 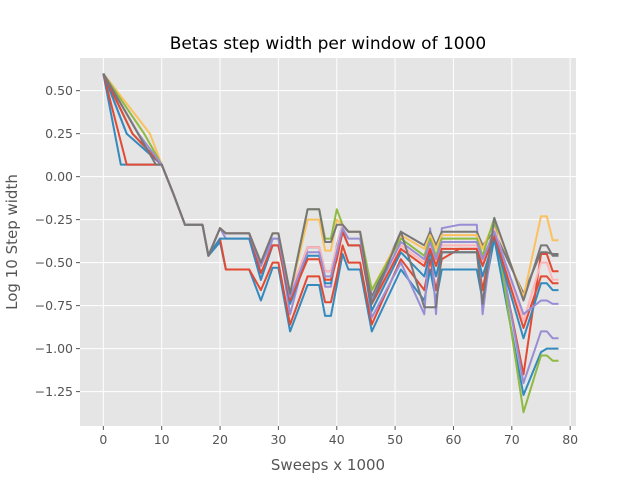 What do you see at coordinates (337, 439) in the screenshot?
I see `x-tick-label: 40` at bounding box center [337, 439].